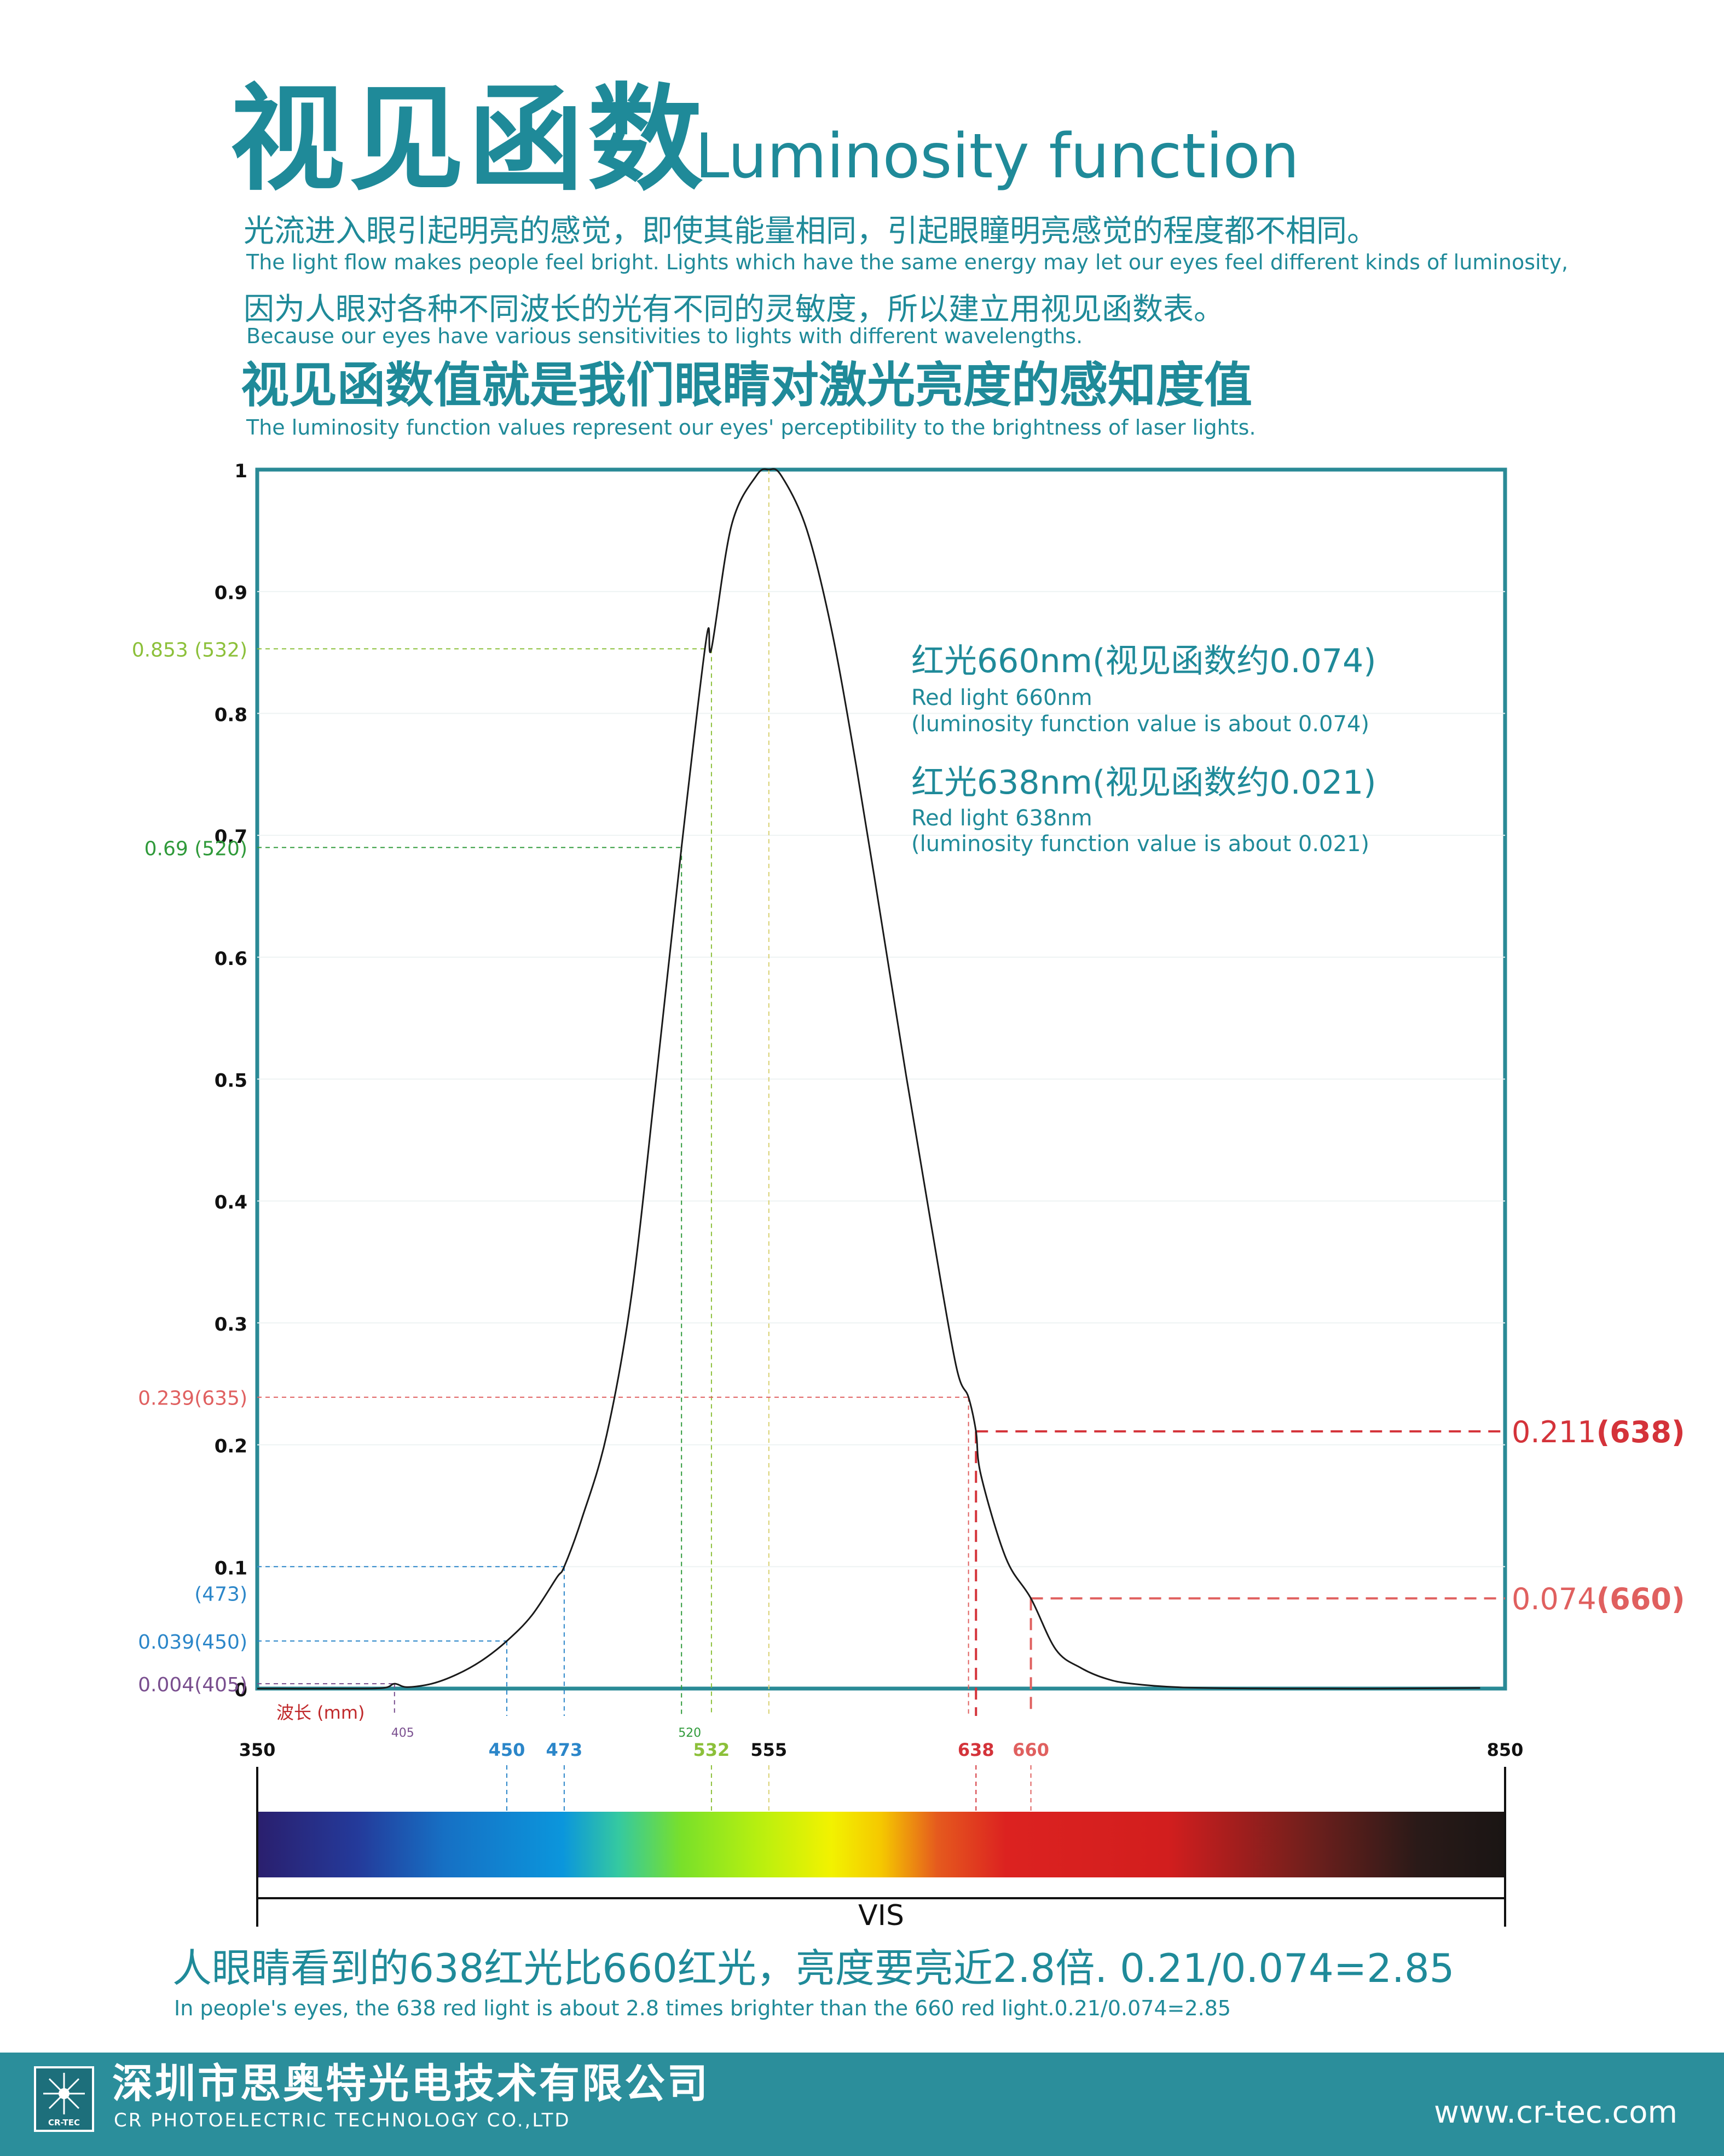  What do you see at coordinates (1031, 1749) in the screenshot?
I see `x-wavelength-label: 660` at bounding box center [1031, 1749].